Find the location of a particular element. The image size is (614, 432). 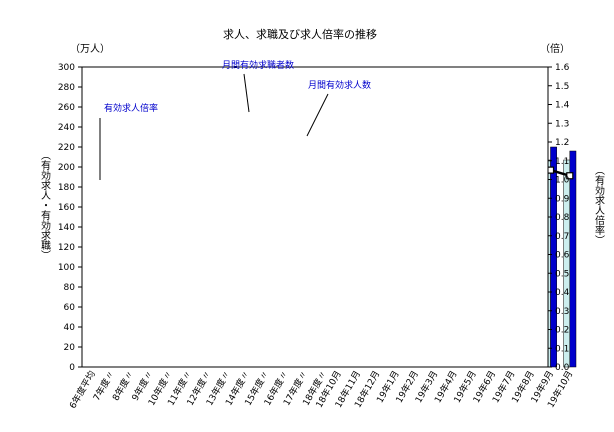

annotation-seekers-leader is located at coordinates (246, 93).